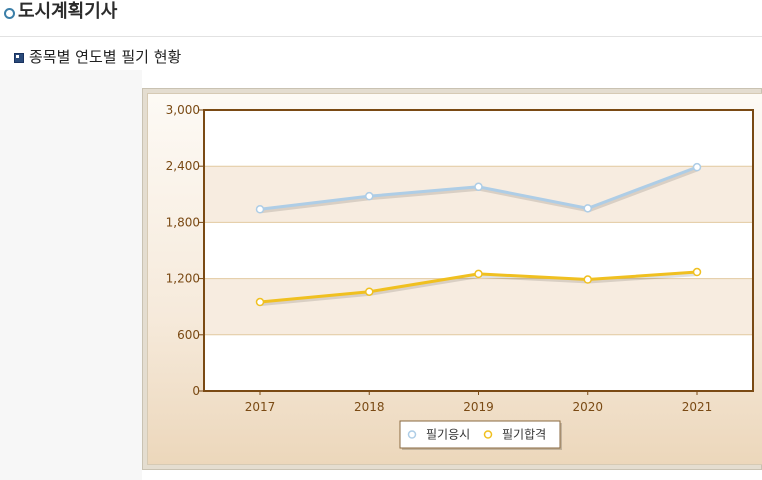 This screenshot has height=480, width=762. Describe the element at coordinates (183, 279) in the screenshot. I see `y-tick-label: 1,200` at that location.